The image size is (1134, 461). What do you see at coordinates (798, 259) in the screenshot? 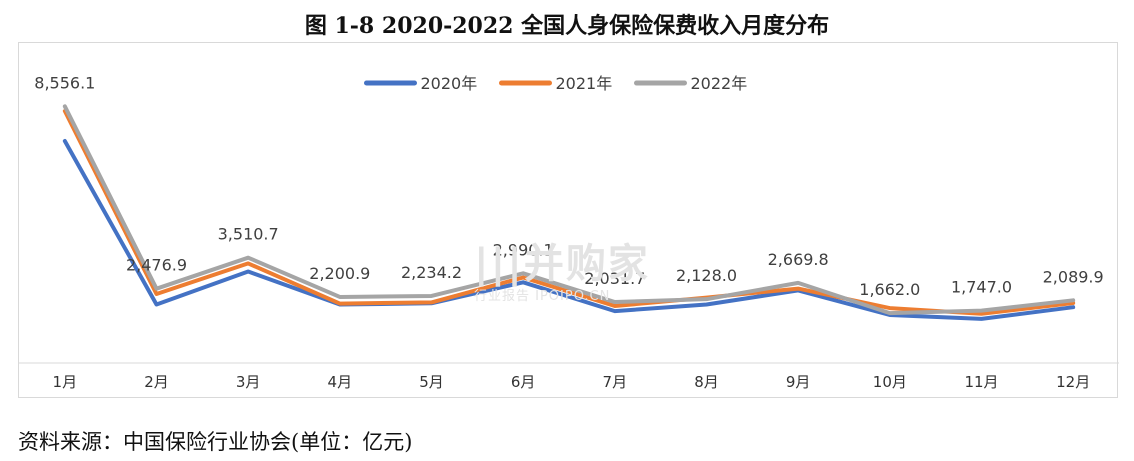
I see `data-label: 2,669.8` at bounding box center [798, 259].